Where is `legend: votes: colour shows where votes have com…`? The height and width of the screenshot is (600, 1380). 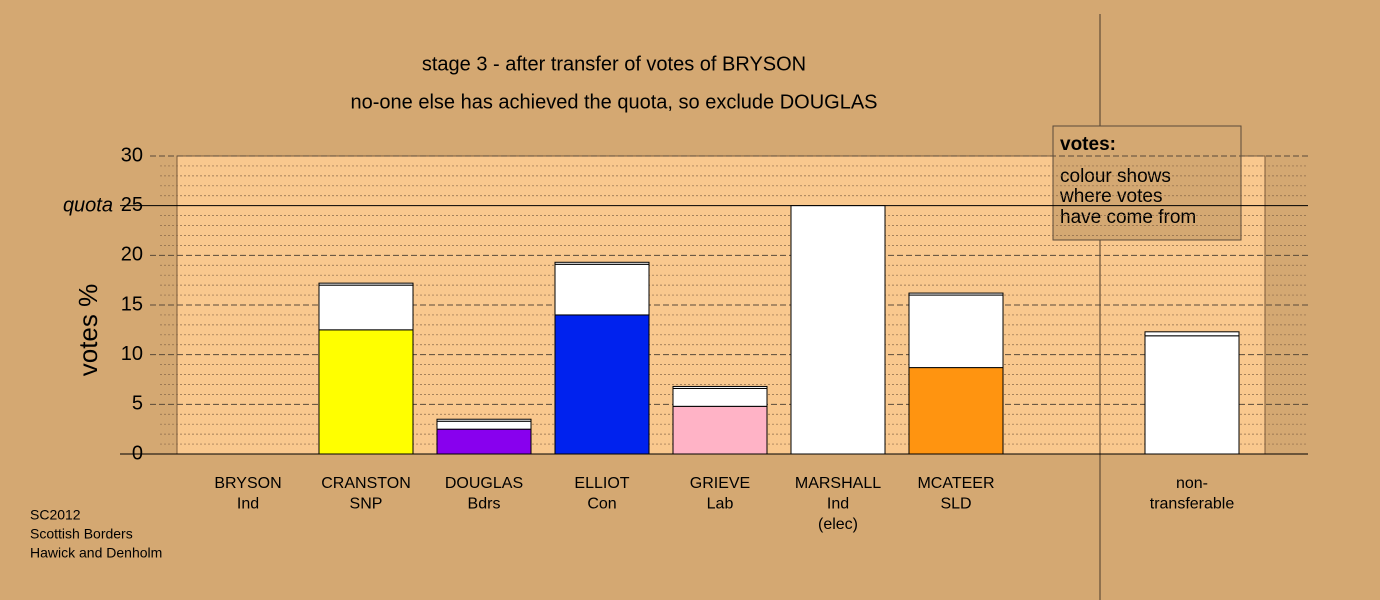 legend: votes: colour shows where votes have com… is located at coordinates (1147, 183).